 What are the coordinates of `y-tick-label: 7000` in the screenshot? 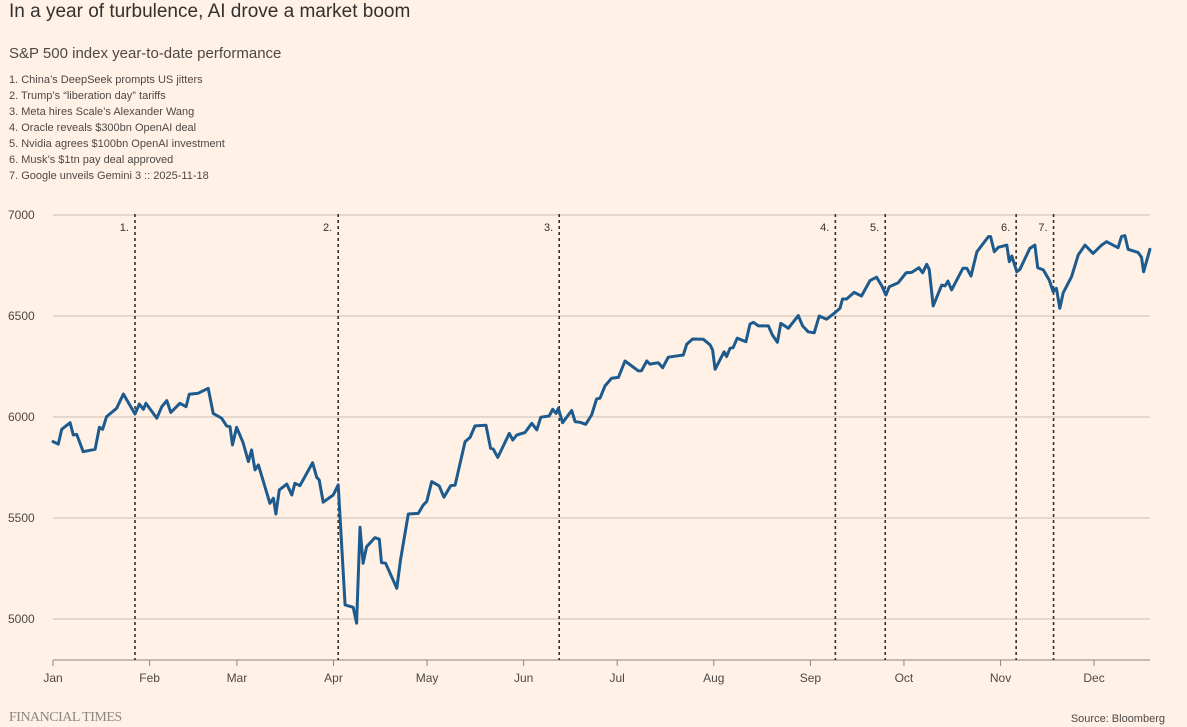 It's located at (21, 215).